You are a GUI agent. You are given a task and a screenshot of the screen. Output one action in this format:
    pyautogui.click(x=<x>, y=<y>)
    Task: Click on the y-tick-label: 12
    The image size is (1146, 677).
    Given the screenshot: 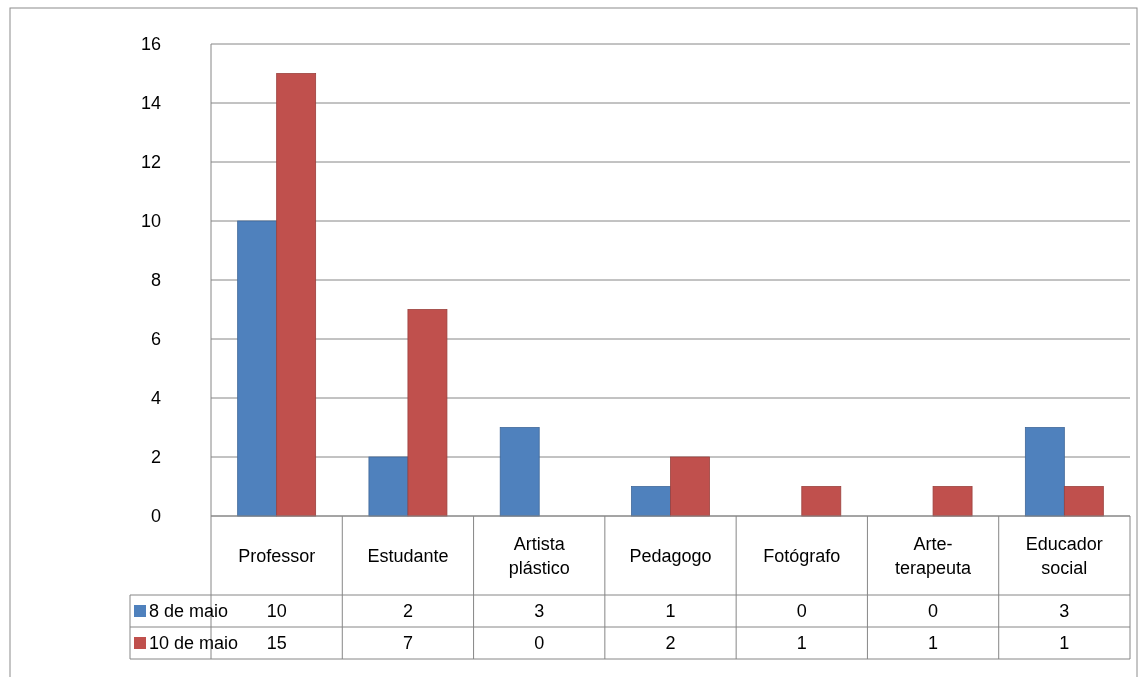 What is the action you would take?
    pyautogui.click(x=150, y=162)
    